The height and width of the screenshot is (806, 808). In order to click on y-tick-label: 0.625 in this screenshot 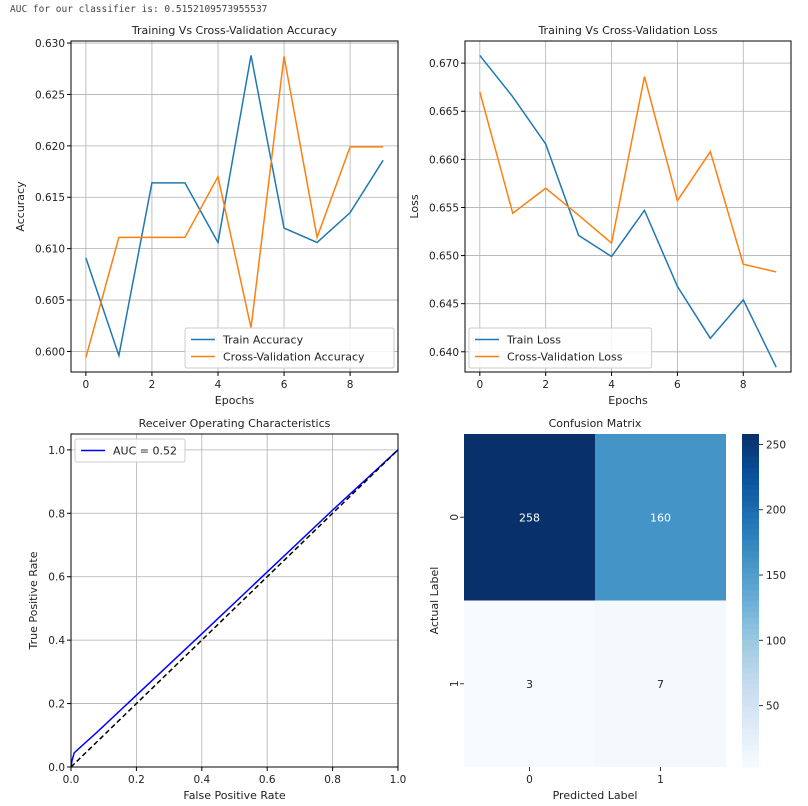, I will do `click(50, 95)`.